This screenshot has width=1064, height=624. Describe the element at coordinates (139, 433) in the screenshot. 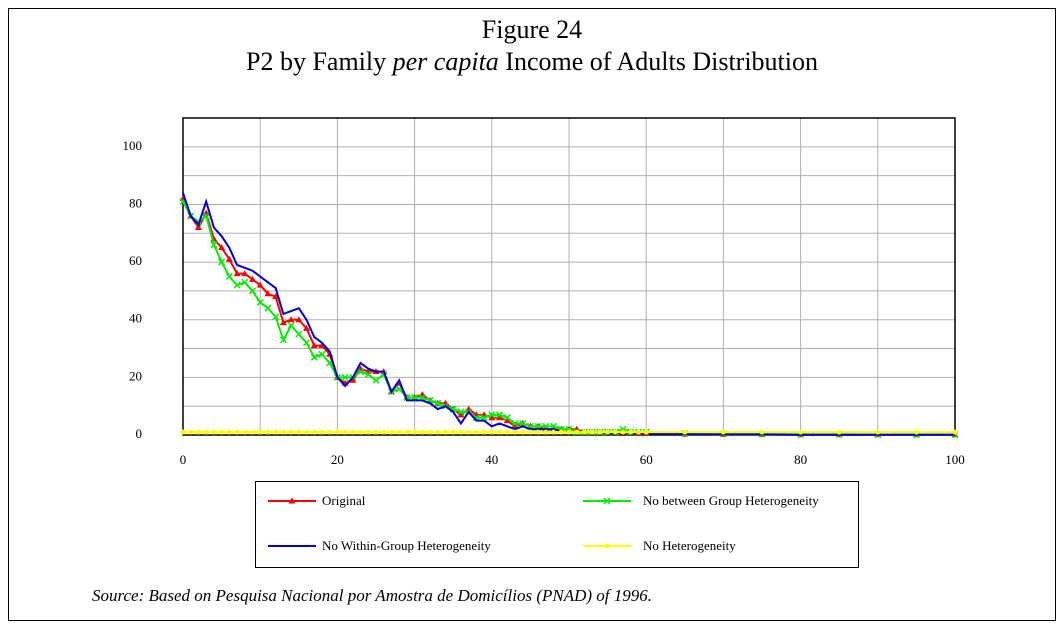

I see `y-tick-label: 0` at that location.